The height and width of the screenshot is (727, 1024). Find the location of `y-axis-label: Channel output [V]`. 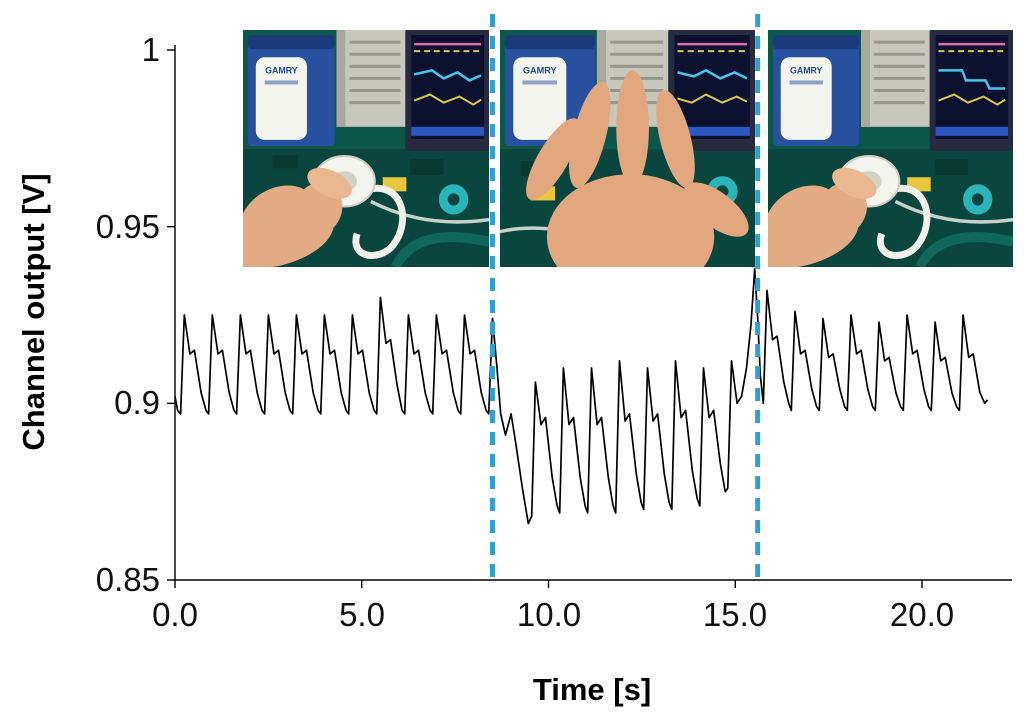

y-axis-label: Channel output [V] is located at coordinates (33, 312).